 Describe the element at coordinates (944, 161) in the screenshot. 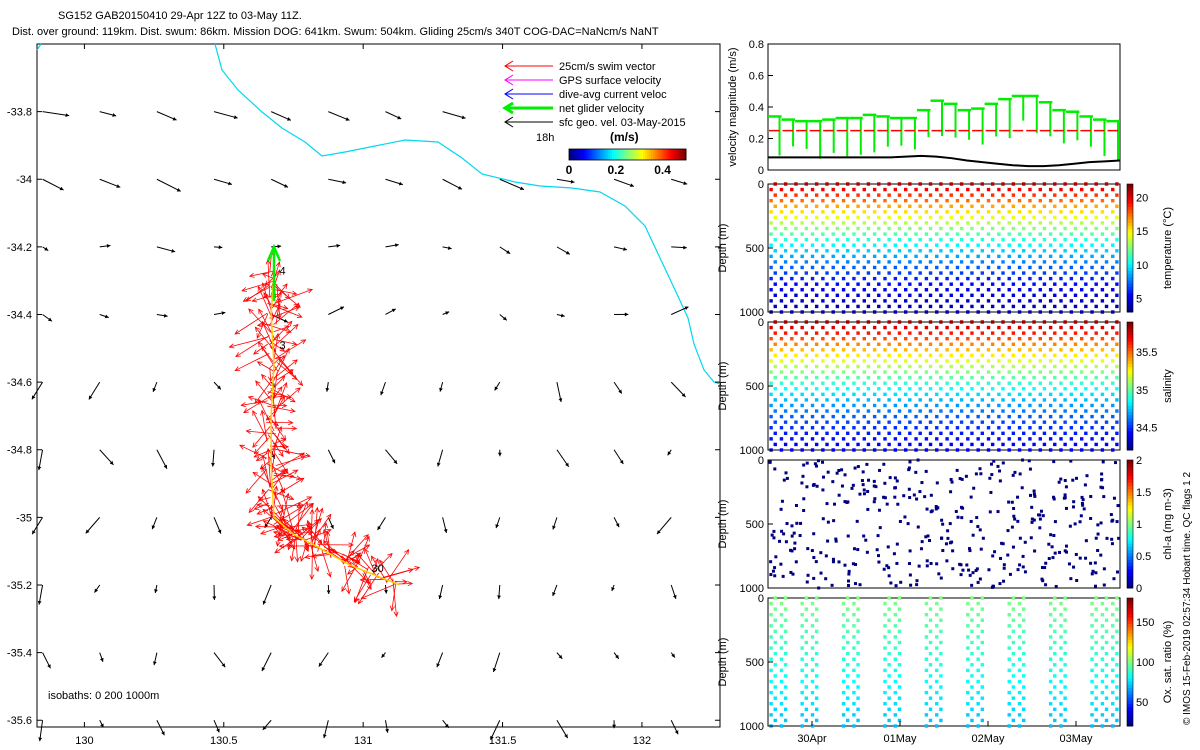

I see `series-surface-geostrophic` at that location.